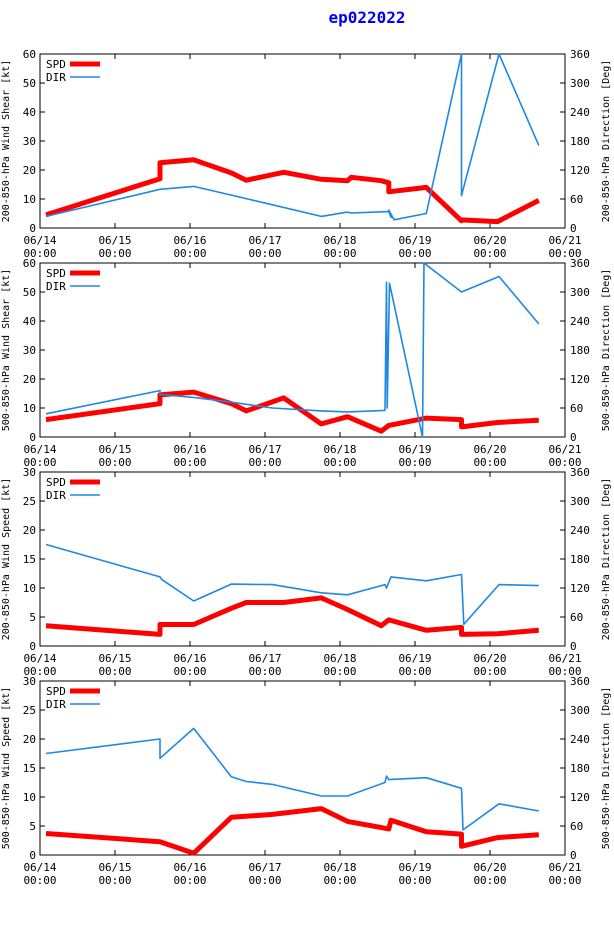 The image size is (614, 936). I want to click on left-tick-label: 40, so click(29, 112).